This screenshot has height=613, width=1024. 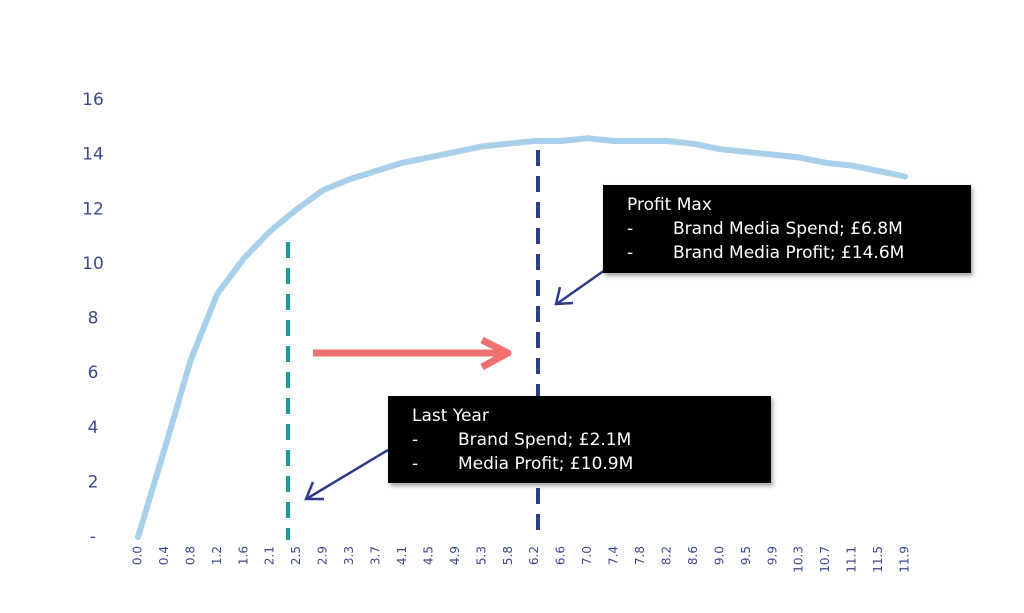 What do you see at coordinates (164, 555) in the screenshot?
I see `x-tick-label: 0.4` at bounding box center [164, 555].